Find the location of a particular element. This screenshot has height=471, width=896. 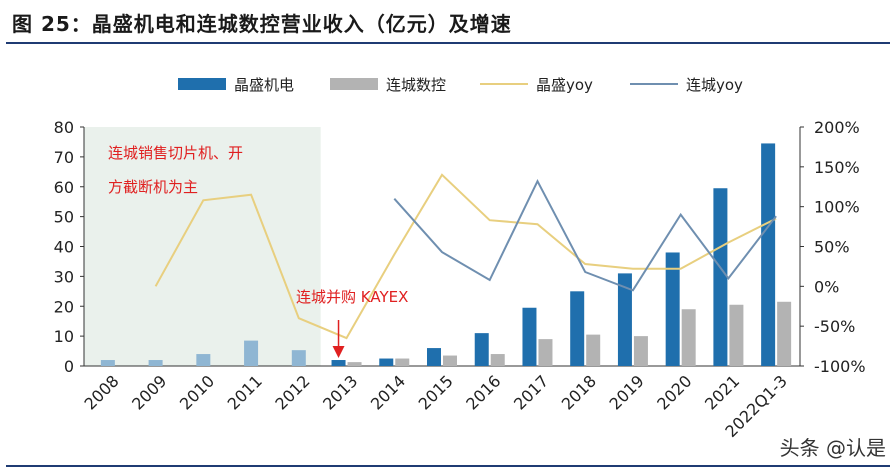

x-tick-label: 2011 is located at coordinates (245, 392).